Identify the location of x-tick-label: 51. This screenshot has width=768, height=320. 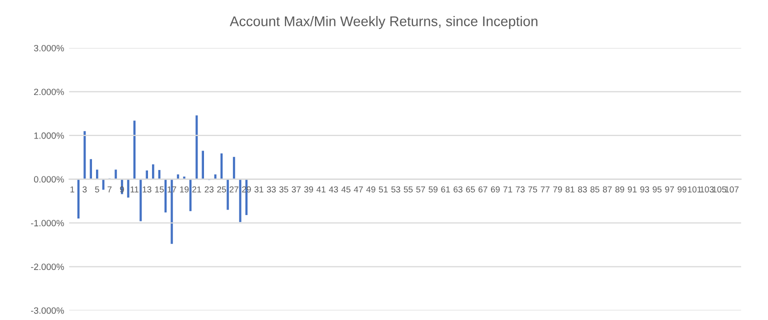
(383, 189).